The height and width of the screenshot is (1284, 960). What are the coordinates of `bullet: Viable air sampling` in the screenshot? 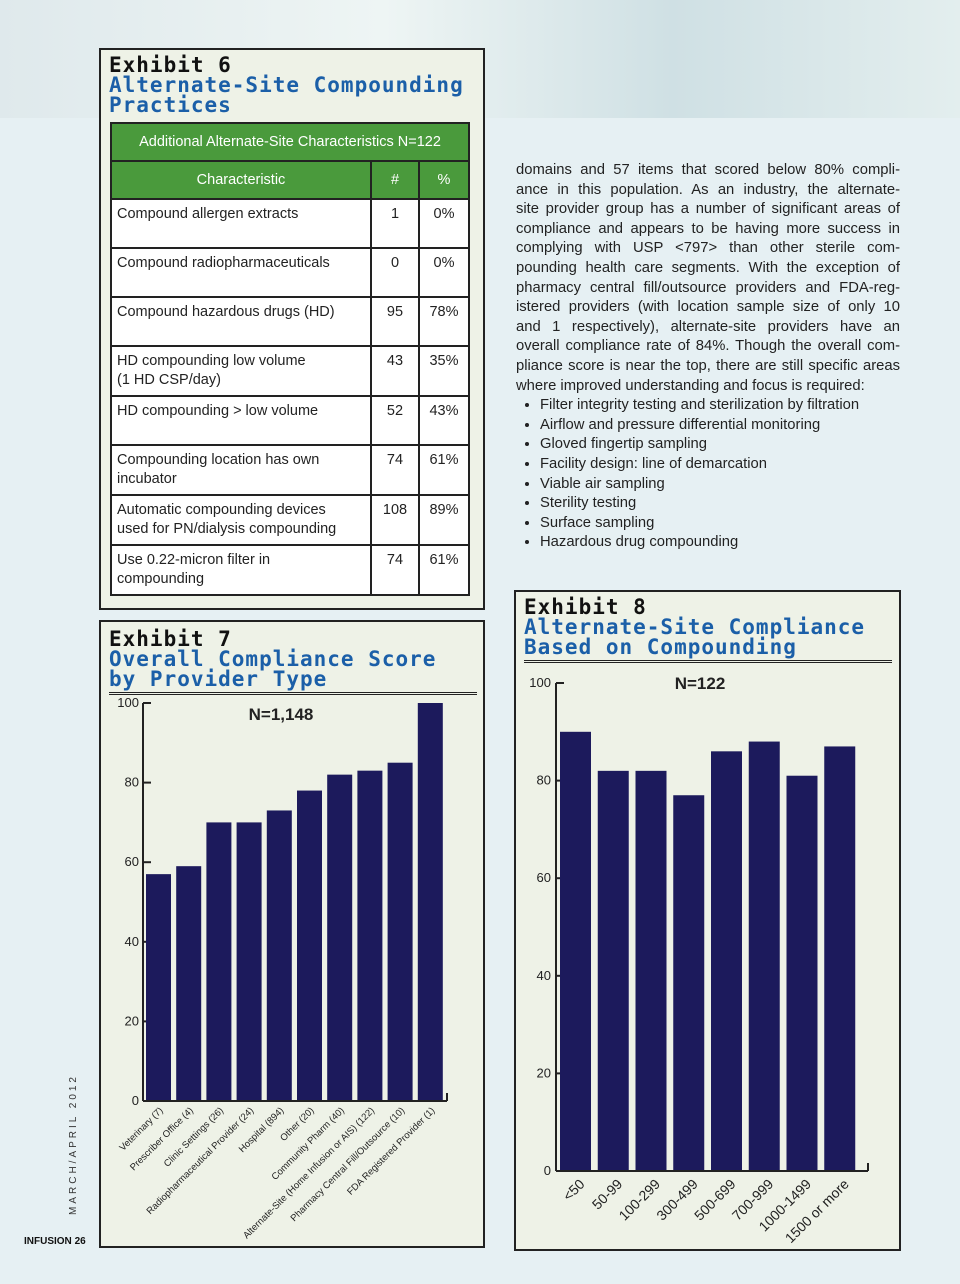 It's located at (720, 485).